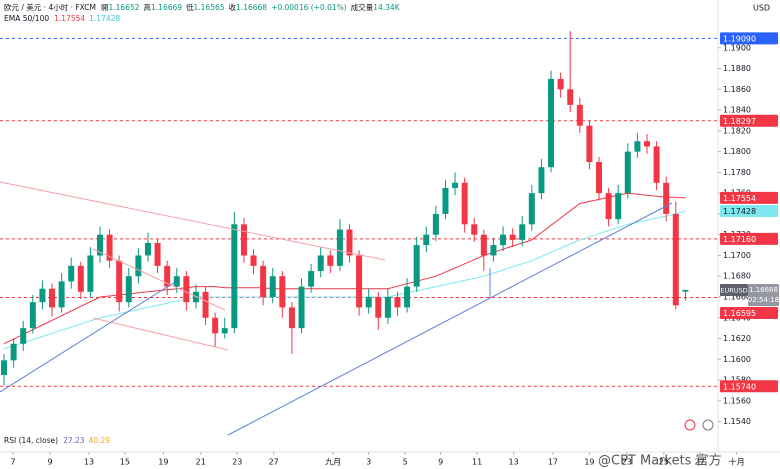  I want to click on y-tick-label: 1.1900, so click(737, 47).